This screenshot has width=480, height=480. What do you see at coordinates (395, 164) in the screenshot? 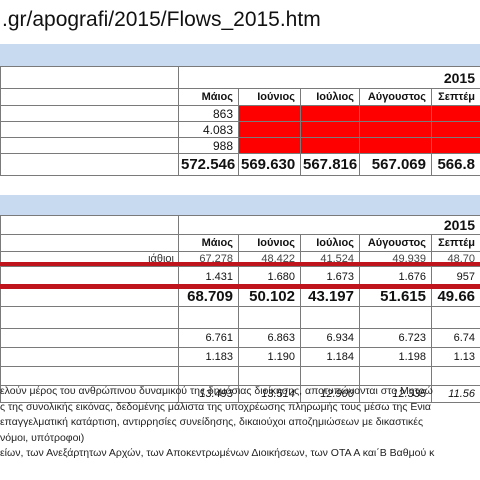
I see `total-cell: 567.069` at bounding box center [395, 164].